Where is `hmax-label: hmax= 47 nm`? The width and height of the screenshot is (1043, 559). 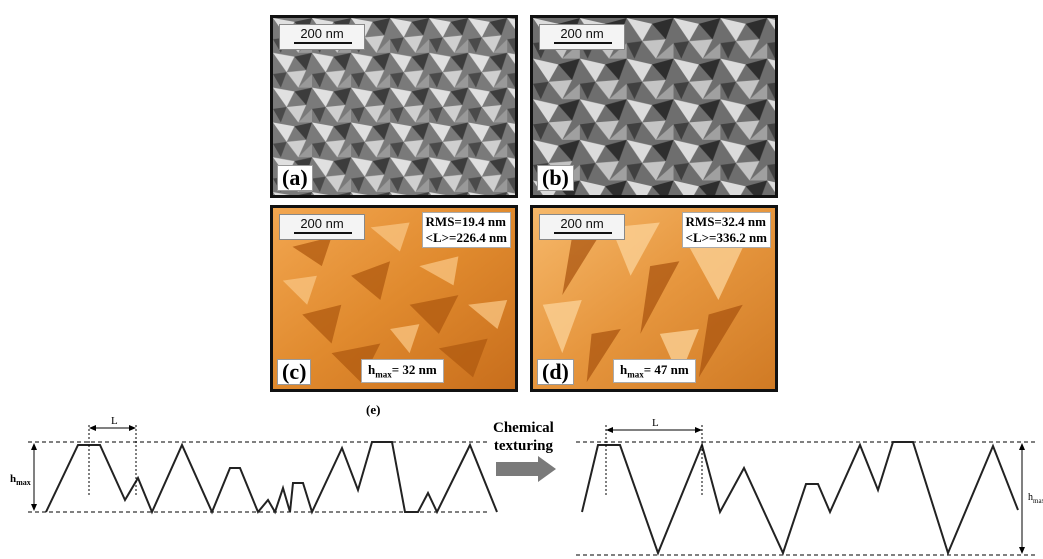 hmax-label: hmax= 47 nm is located at coordinates (654, 371).